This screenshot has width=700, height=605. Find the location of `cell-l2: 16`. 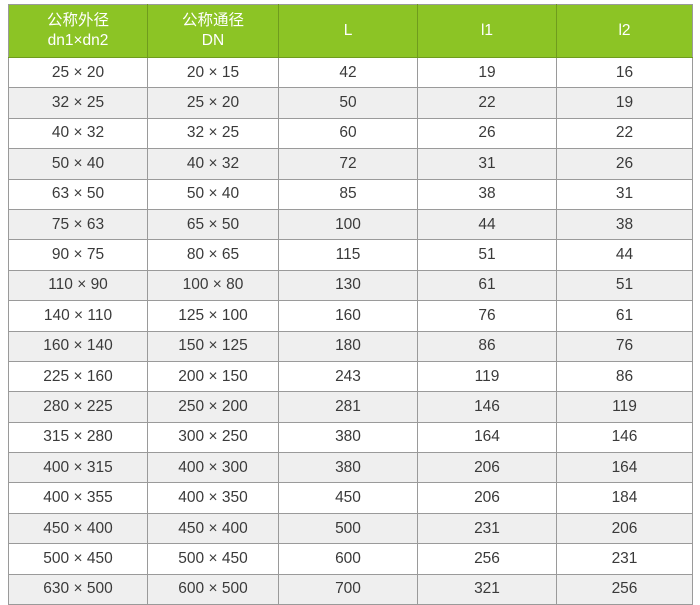

cell-l2: 16 is located at coordinates (624, 72).